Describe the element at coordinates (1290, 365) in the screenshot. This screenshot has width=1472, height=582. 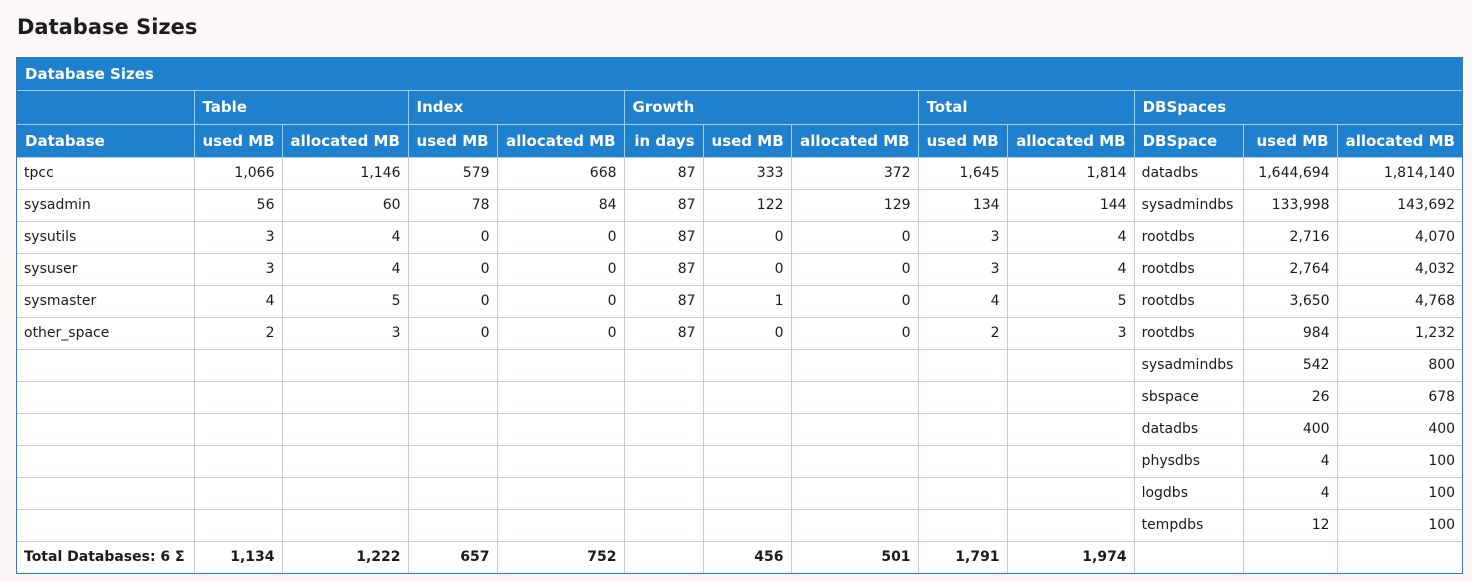
I see `cell-dbspace-used-mb: 542` at that location.